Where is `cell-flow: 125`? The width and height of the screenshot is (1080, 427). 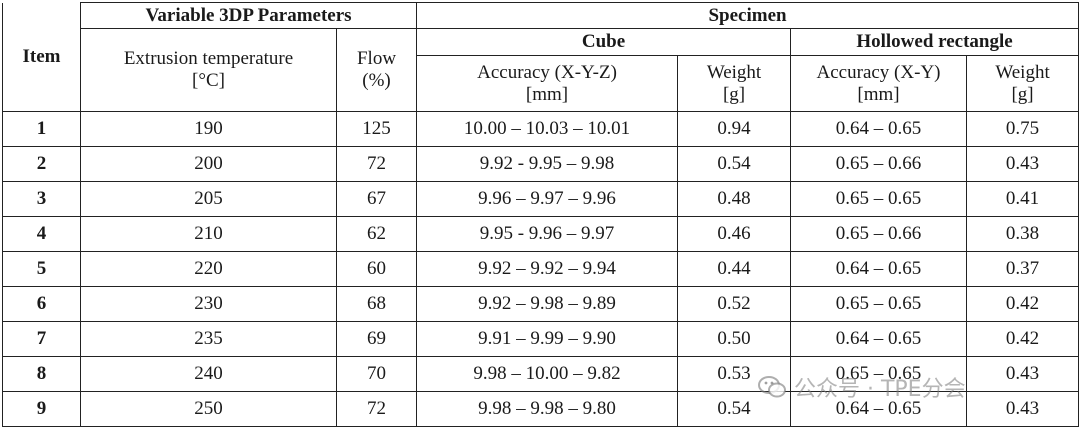 cell-flow: 125 is located at coordinates (376, 129).